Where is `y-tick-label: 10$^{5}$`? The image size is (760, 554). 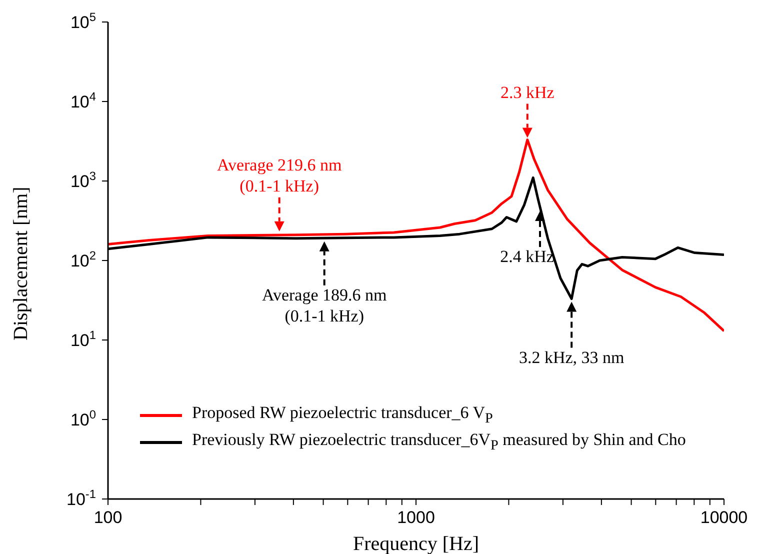 y-tick-label: 10$^{5}$ is located at coordinates (83, 21).